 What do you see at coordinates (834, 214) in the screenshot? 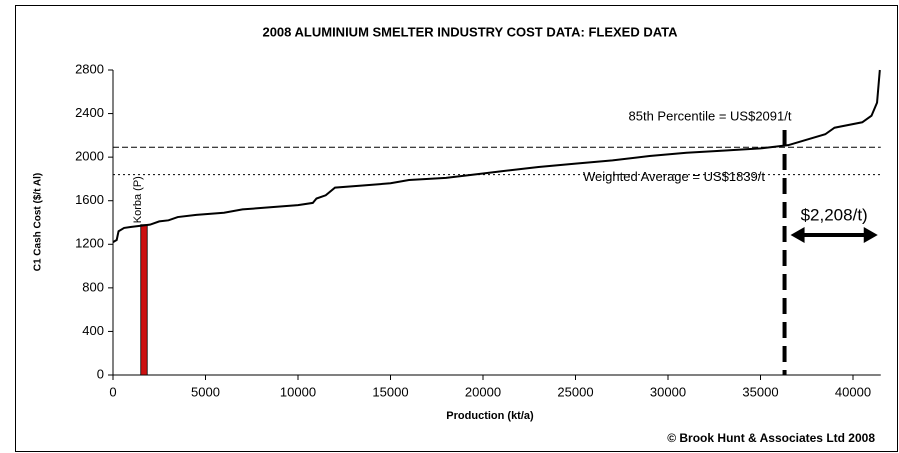
I see `arrow-label: $2,208/t)` at bounding box center [834, 214].